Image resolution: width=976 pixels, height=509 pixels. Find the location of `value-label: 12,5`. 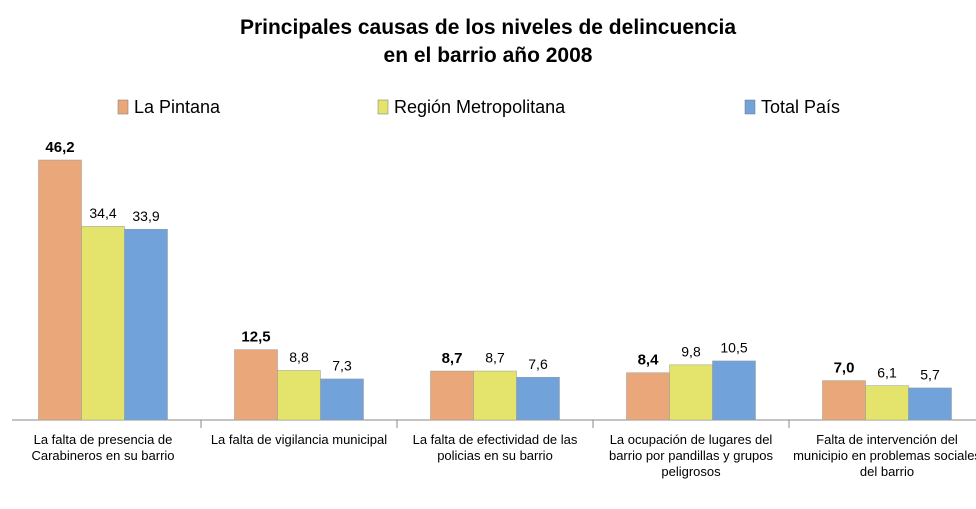

value-label: 12,5 is located at coordinates (255, 337).